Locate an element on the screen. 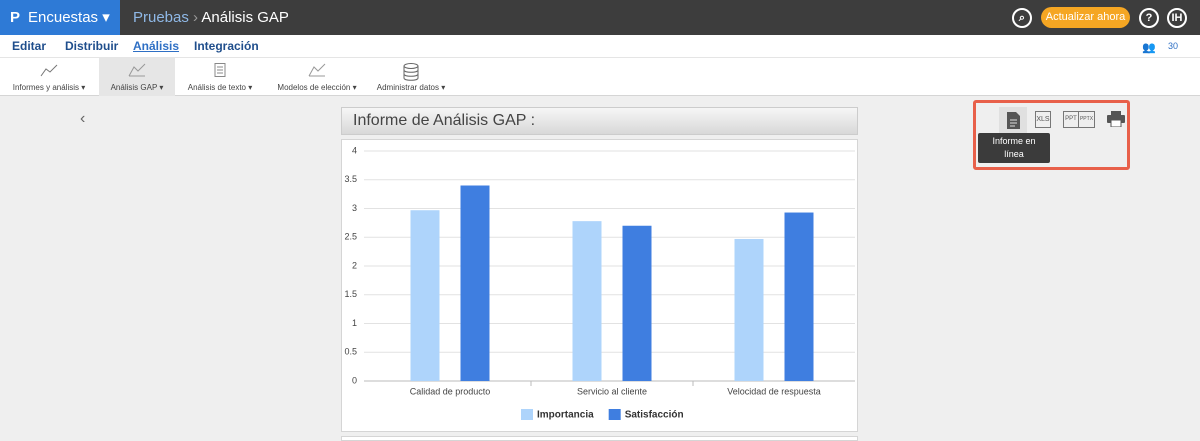 The image size is (1200, 441). tab: Distribuir is located at coordinates (92, 46).